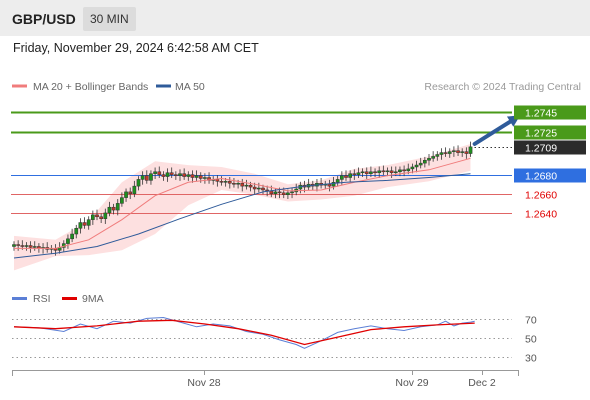 This screenshot has height=400, width=590. Describe the element at coordinates (109, 19) in the screenshot. I see `timeframe-button: 30 MIN` at that location.